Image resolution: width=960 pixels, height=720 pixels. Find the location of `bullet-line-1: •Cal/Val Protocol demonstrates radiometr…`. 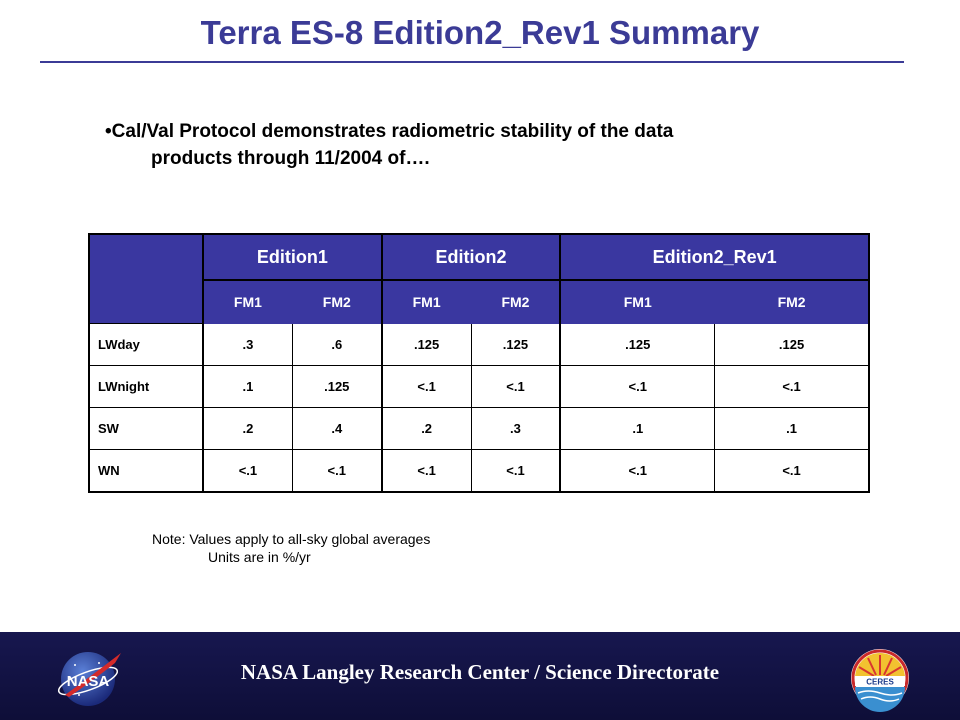

bullet-line-1: •Cal/Val Protocol demonstrates radiometr… is located at coordinates (389, 131).